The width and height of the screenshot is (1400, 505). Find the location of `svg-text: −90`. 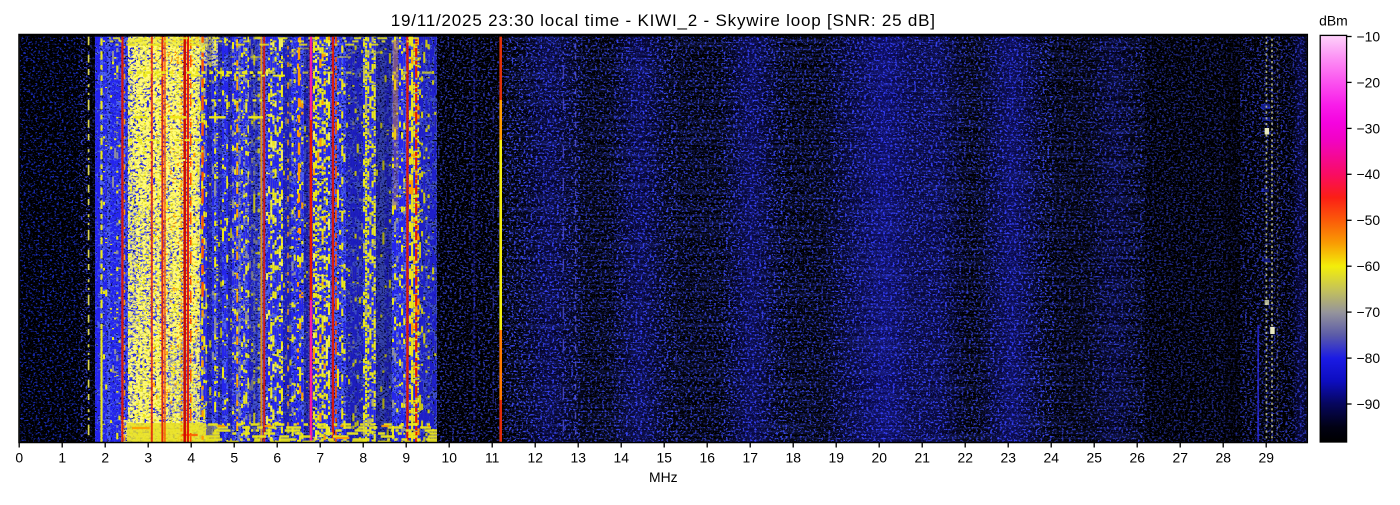

svg-text: −90 is located at coordinates (1369, 404).